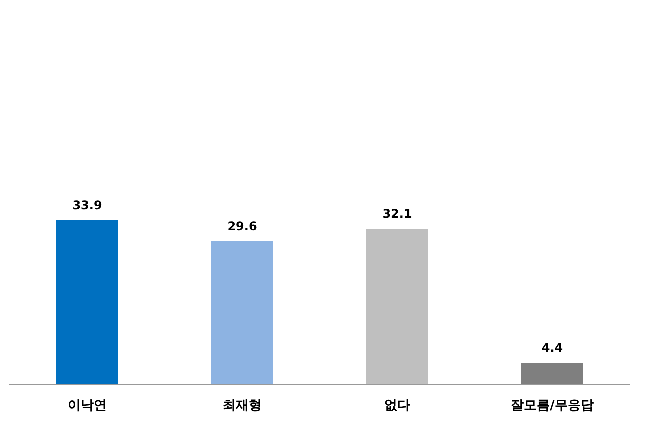 The width and height of the screenshot is (646, 434). I want to click on data-label: 4.4, so click(553, 348).